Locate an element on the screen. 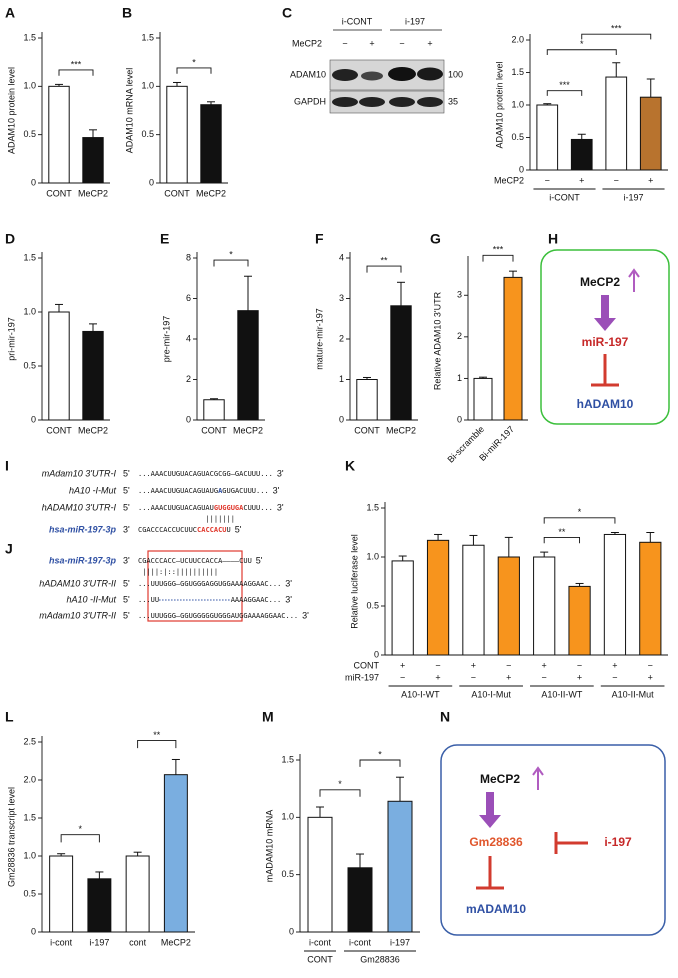  blot-sign: − is located at coordinates (401, 43).